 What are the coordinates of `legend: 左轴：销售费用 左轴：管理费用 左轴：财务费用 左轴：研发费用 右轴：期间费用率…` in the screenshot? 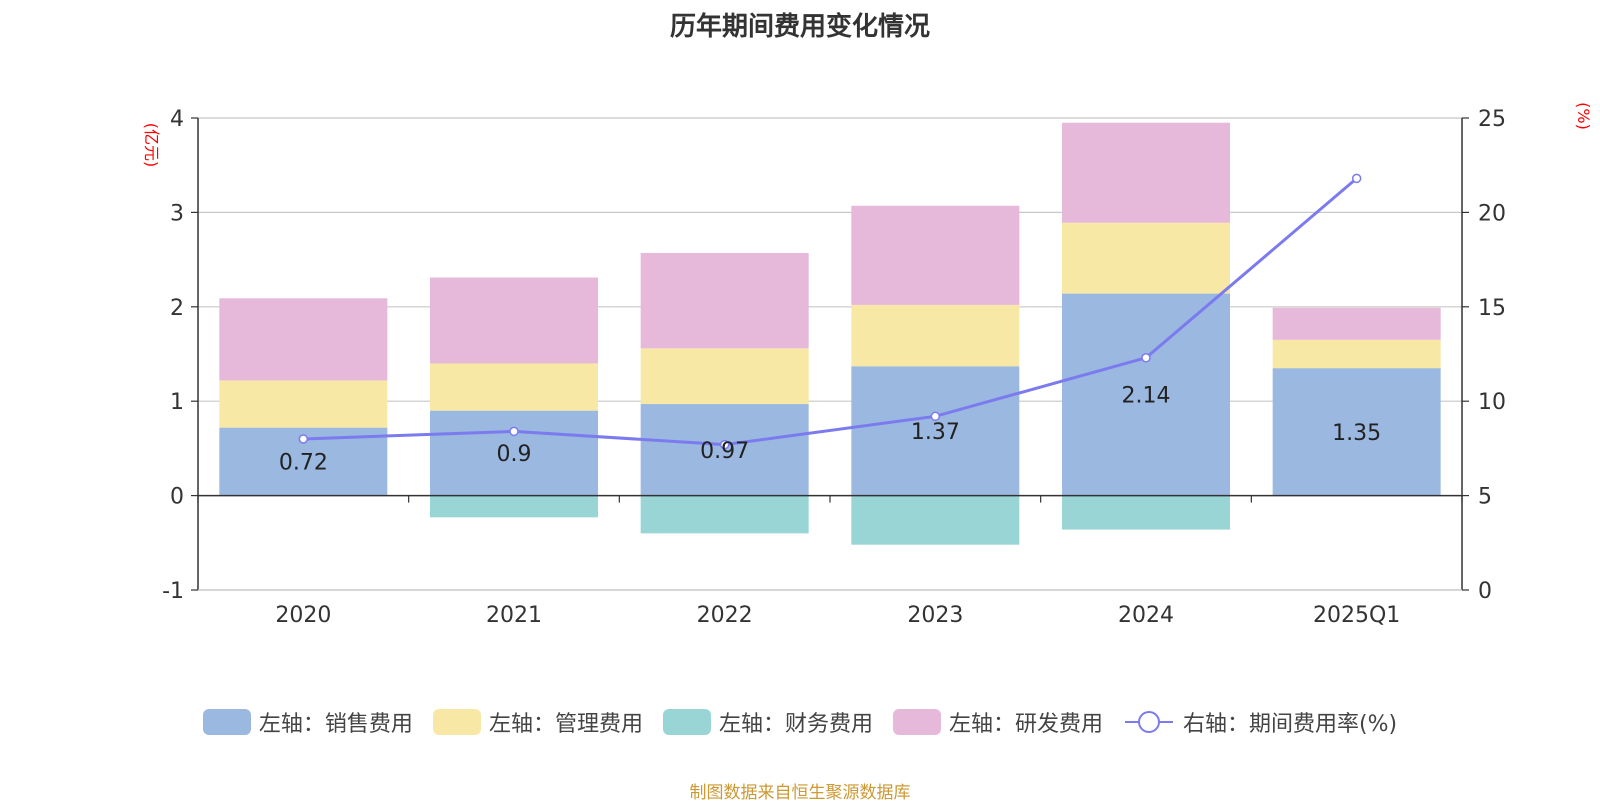 It's located at (800, 722).